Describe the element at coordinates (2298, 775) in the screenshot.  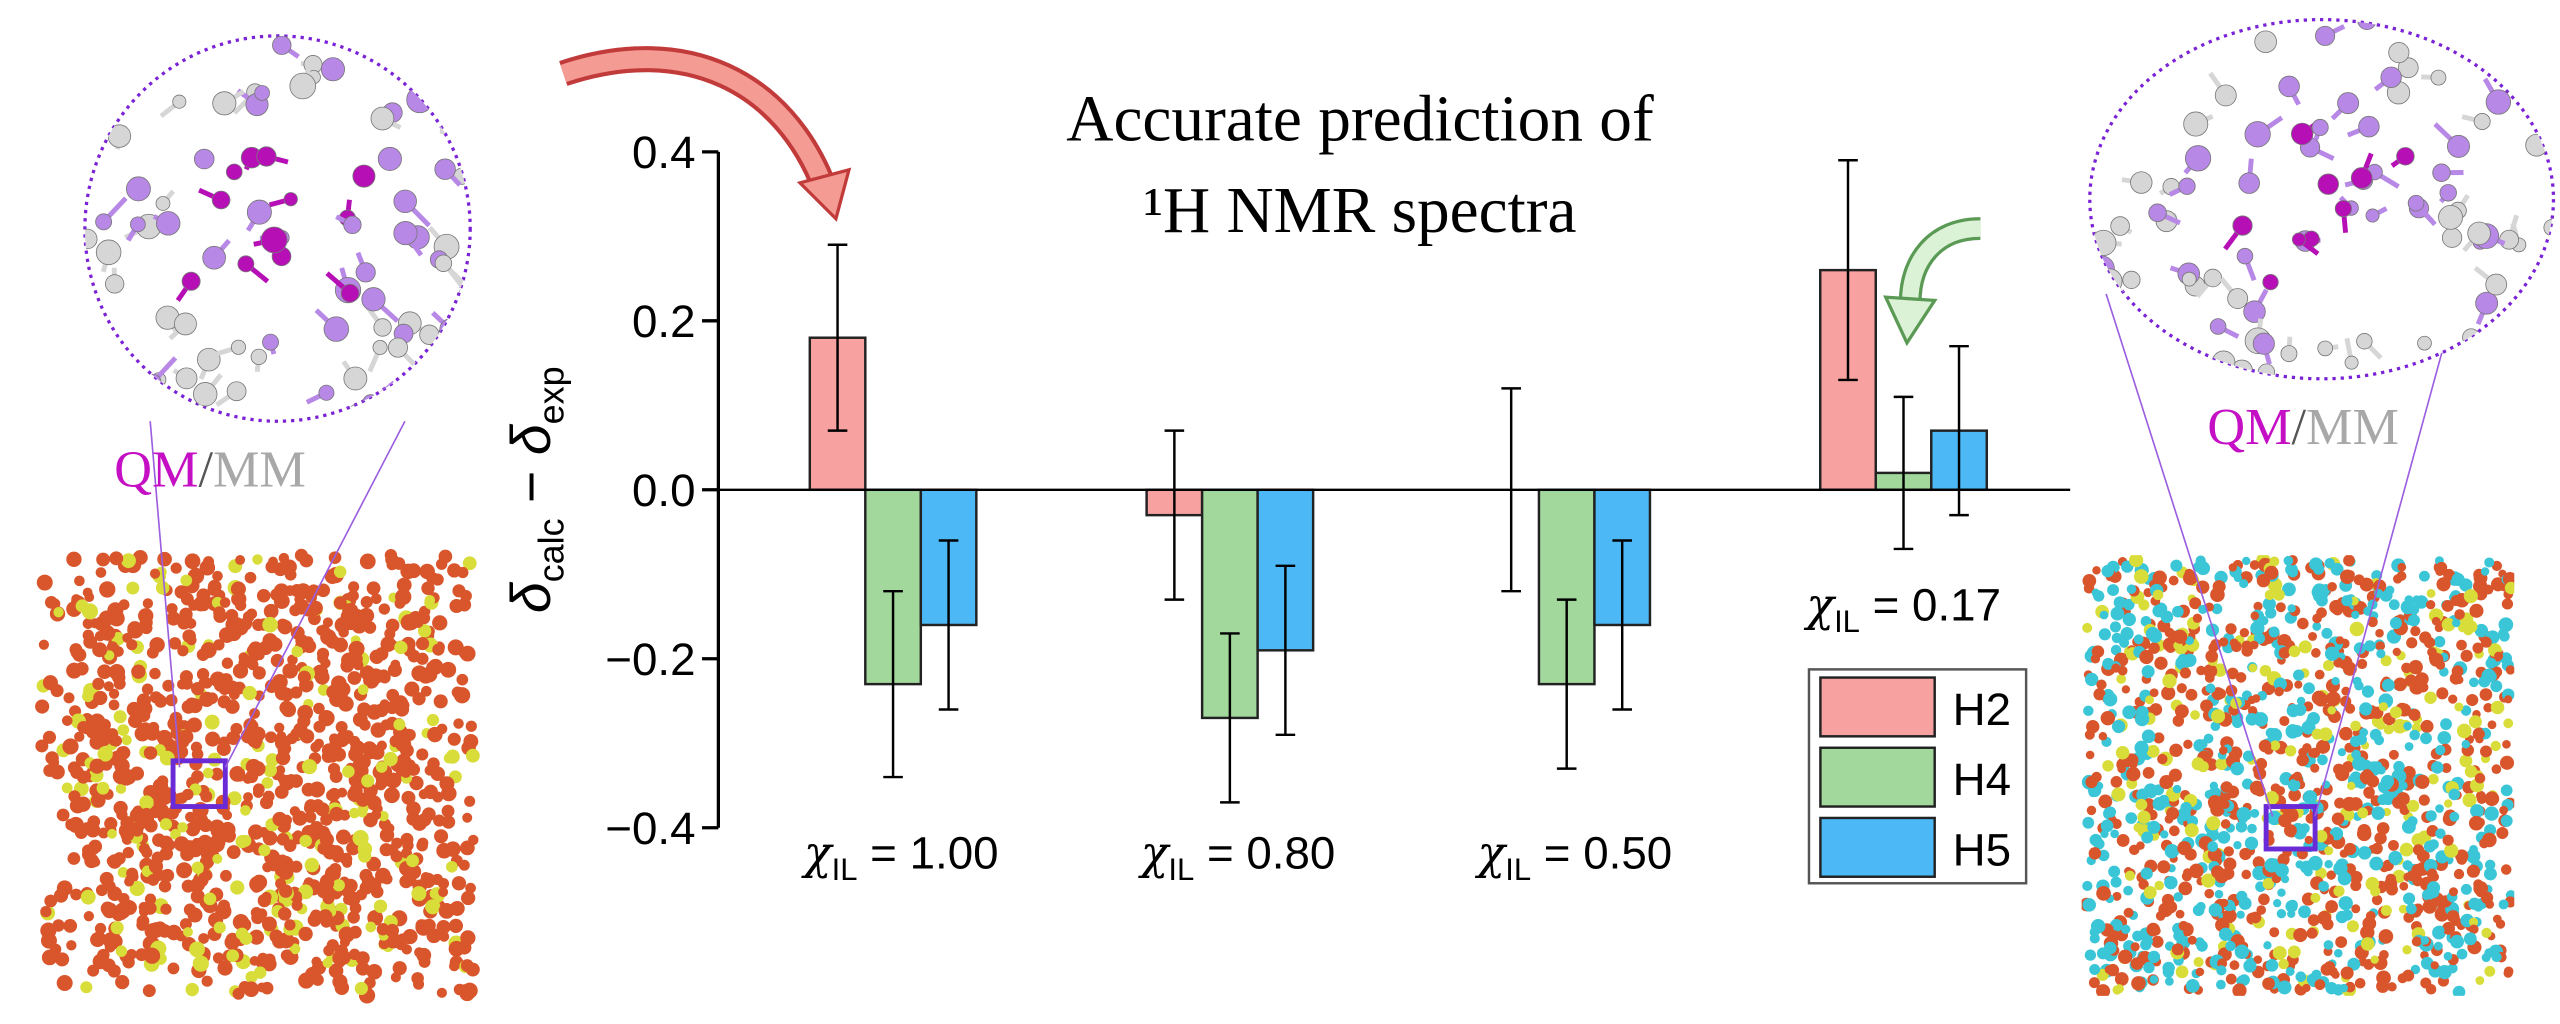
I see `simulation-box` at that location.